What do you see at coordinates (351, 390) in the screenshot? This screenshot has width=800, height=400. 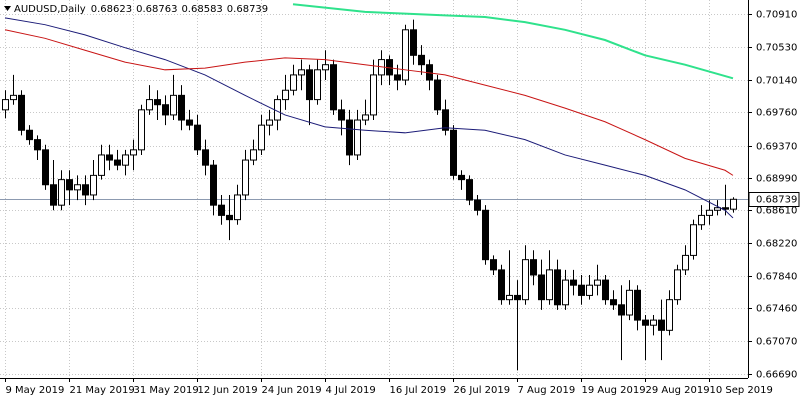 I see `x-tick-label: 4 Jul 2019` at bounding box center [351, 390].